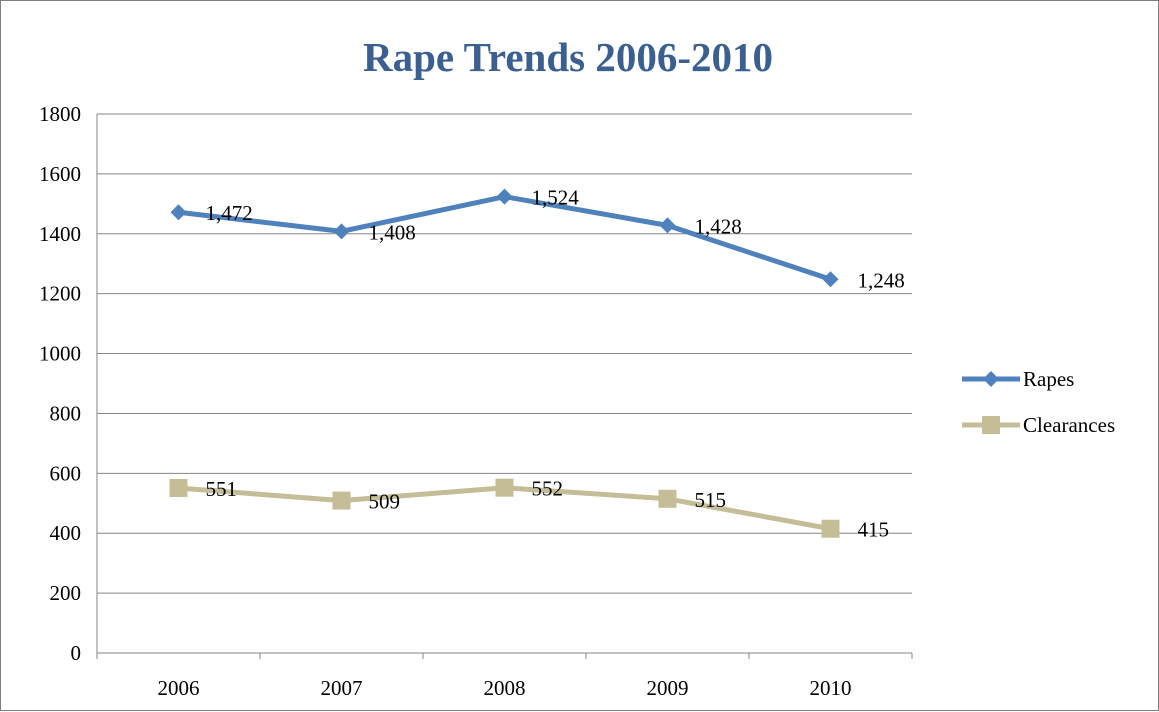 This screenshot has width=1159, height=712. Describe the element at coordinates (66, 533) in the screenshot. I see `y-tick-label: 400` at that location.